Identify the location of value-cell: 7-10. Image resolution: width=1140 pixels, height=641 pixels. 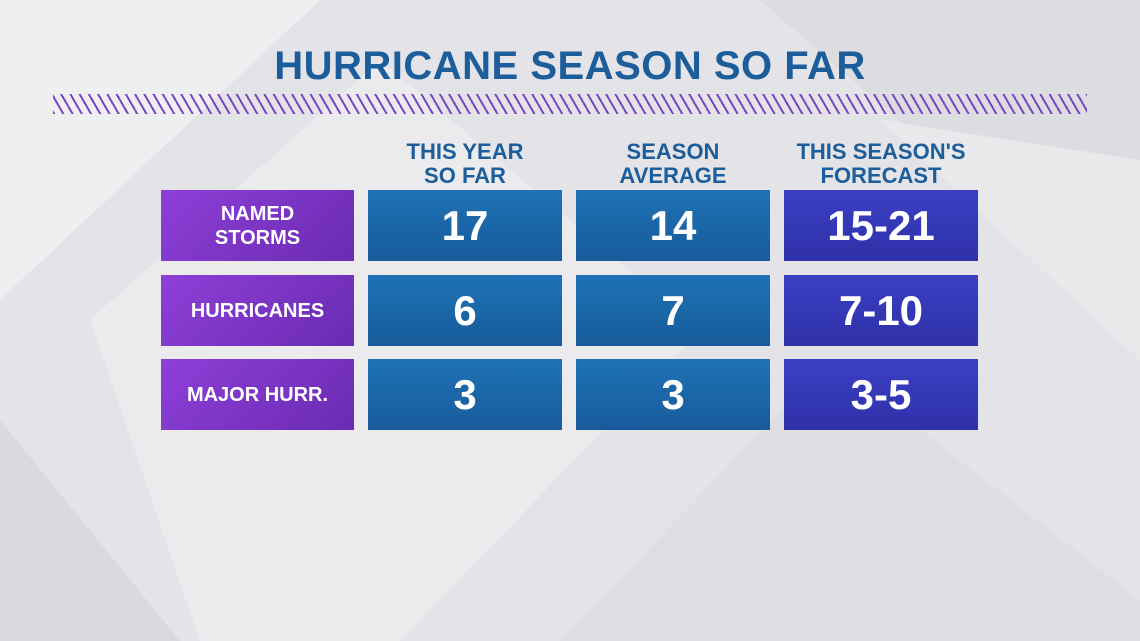
(881, 310).